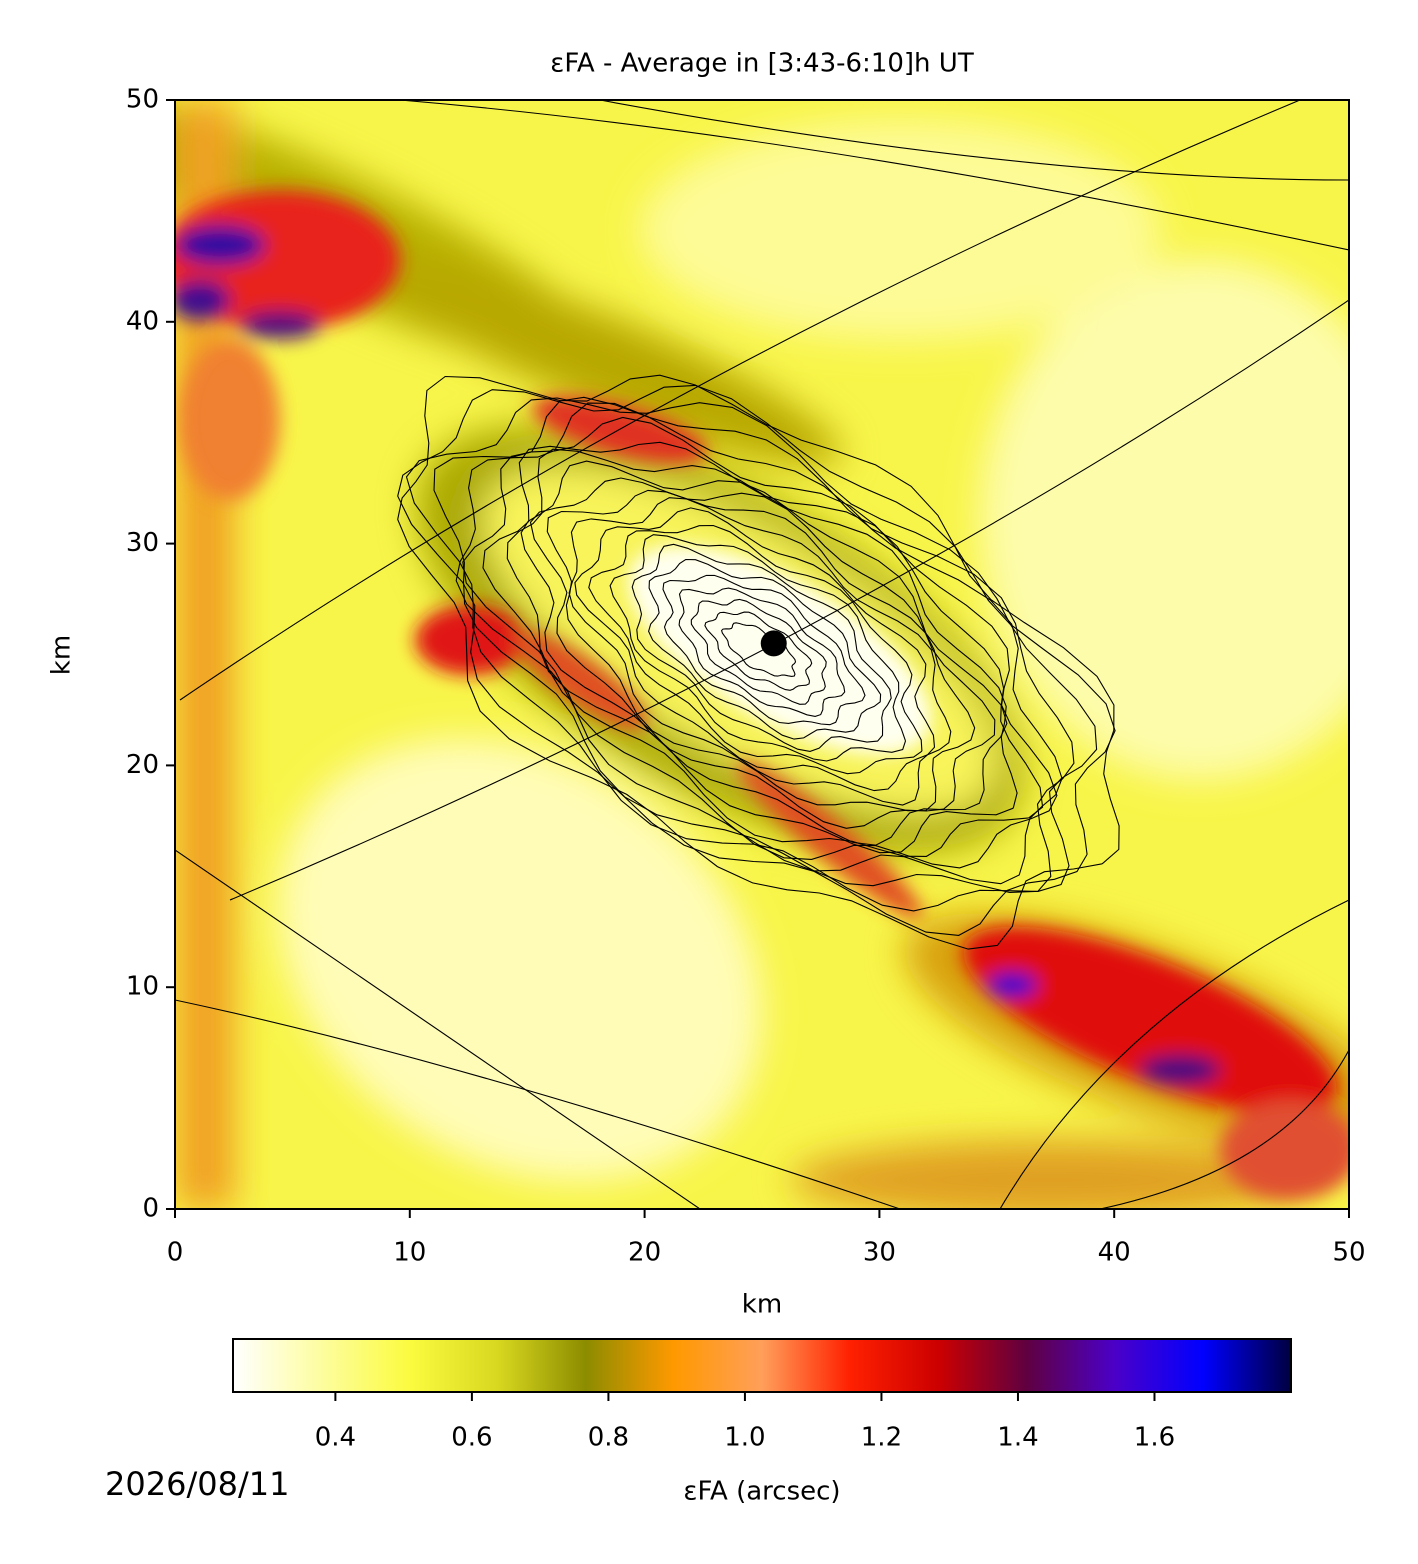 The image size is (1418, 1564). Describe the element at coordinates (142, 100) in the screenshot. I see `y-tick-label: 50` at that location.